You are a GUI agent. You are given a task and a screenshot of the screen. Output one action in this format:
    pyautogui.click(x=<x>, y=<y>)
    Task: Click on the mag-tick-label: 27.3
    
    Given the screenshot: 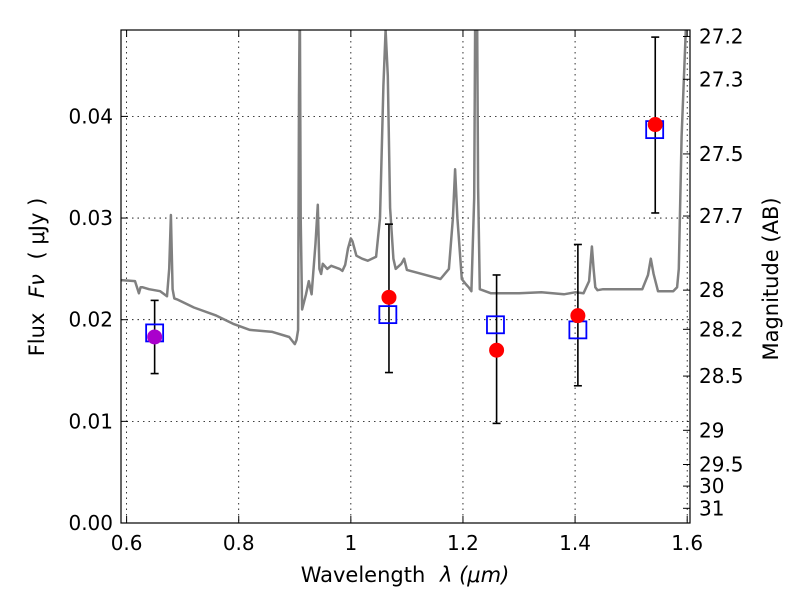 What is the action you would take?
    pyautogui.click(x=721, y=79)
    